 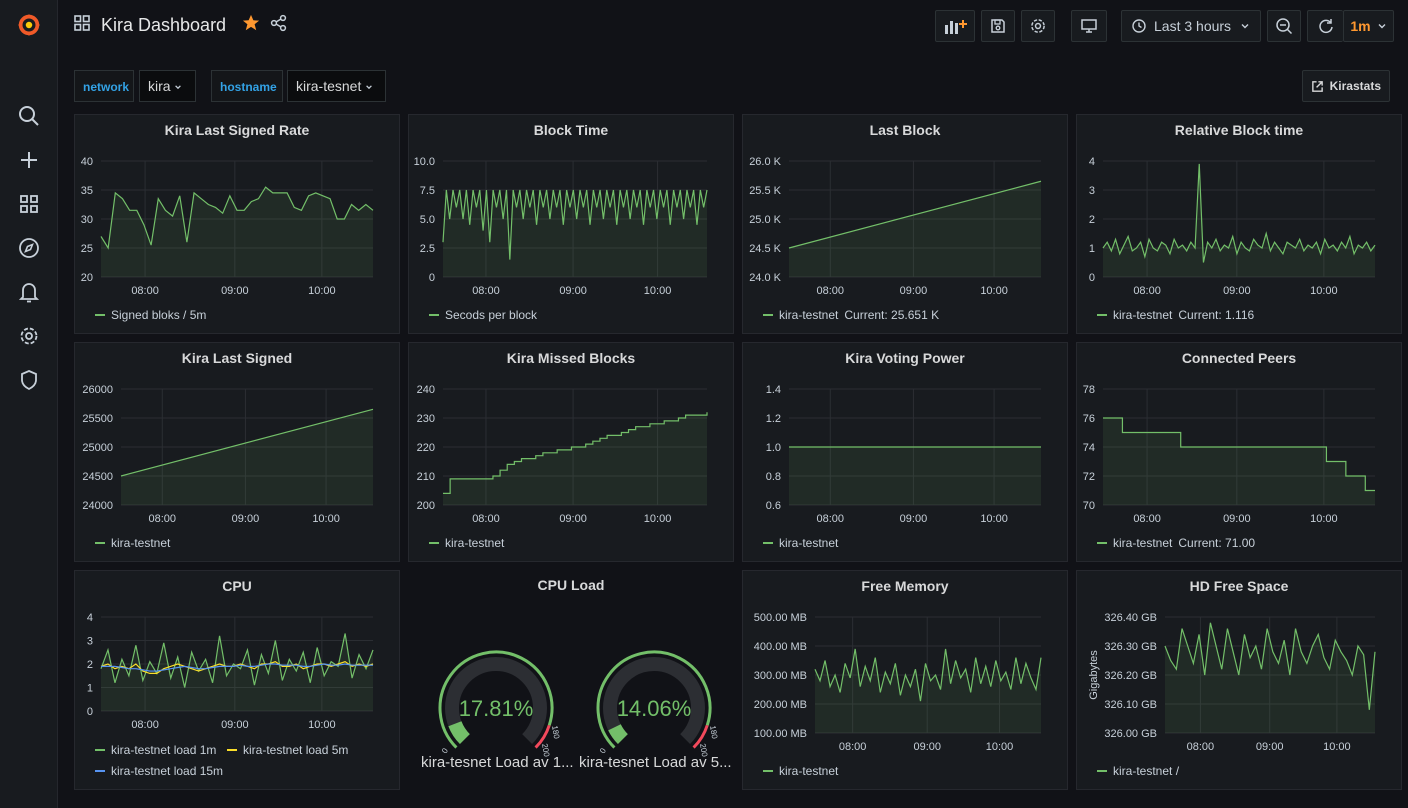 What do you see at coordinates (426, 448) in the screenshot?
I see `y-tick-label: 220` at bounding box center [426, 448].